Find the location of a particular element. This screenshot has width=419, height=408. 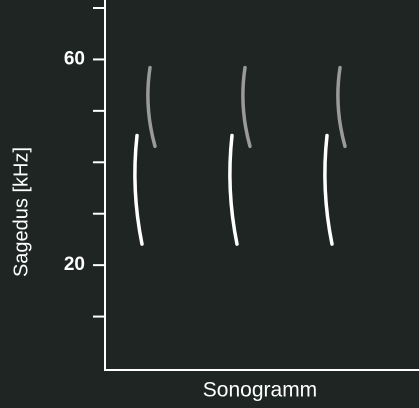

y-tick-label: 20 is located at coordinates (74, 264).